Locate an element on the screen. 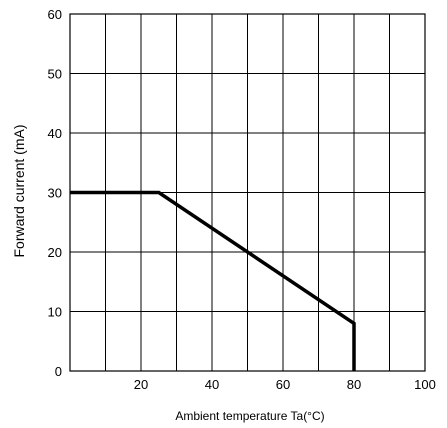  y-tick-label: 0 is located at coordinates (58, 371).